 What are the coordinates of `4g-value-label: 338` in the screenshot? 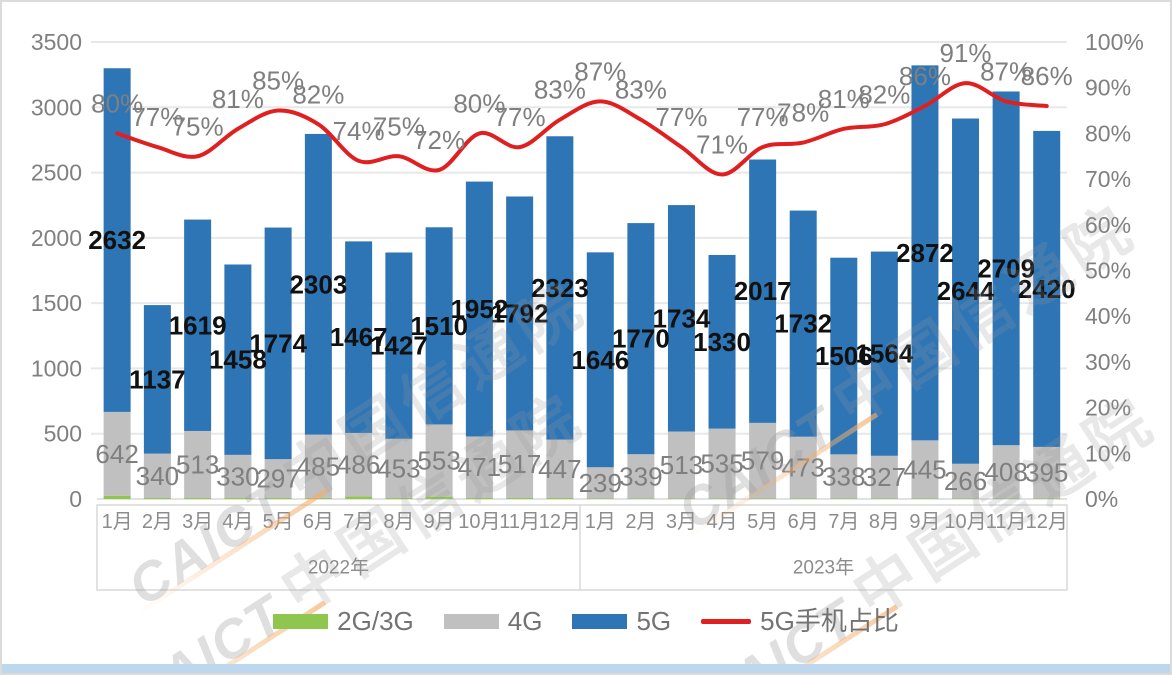 It's located at (843, 476).